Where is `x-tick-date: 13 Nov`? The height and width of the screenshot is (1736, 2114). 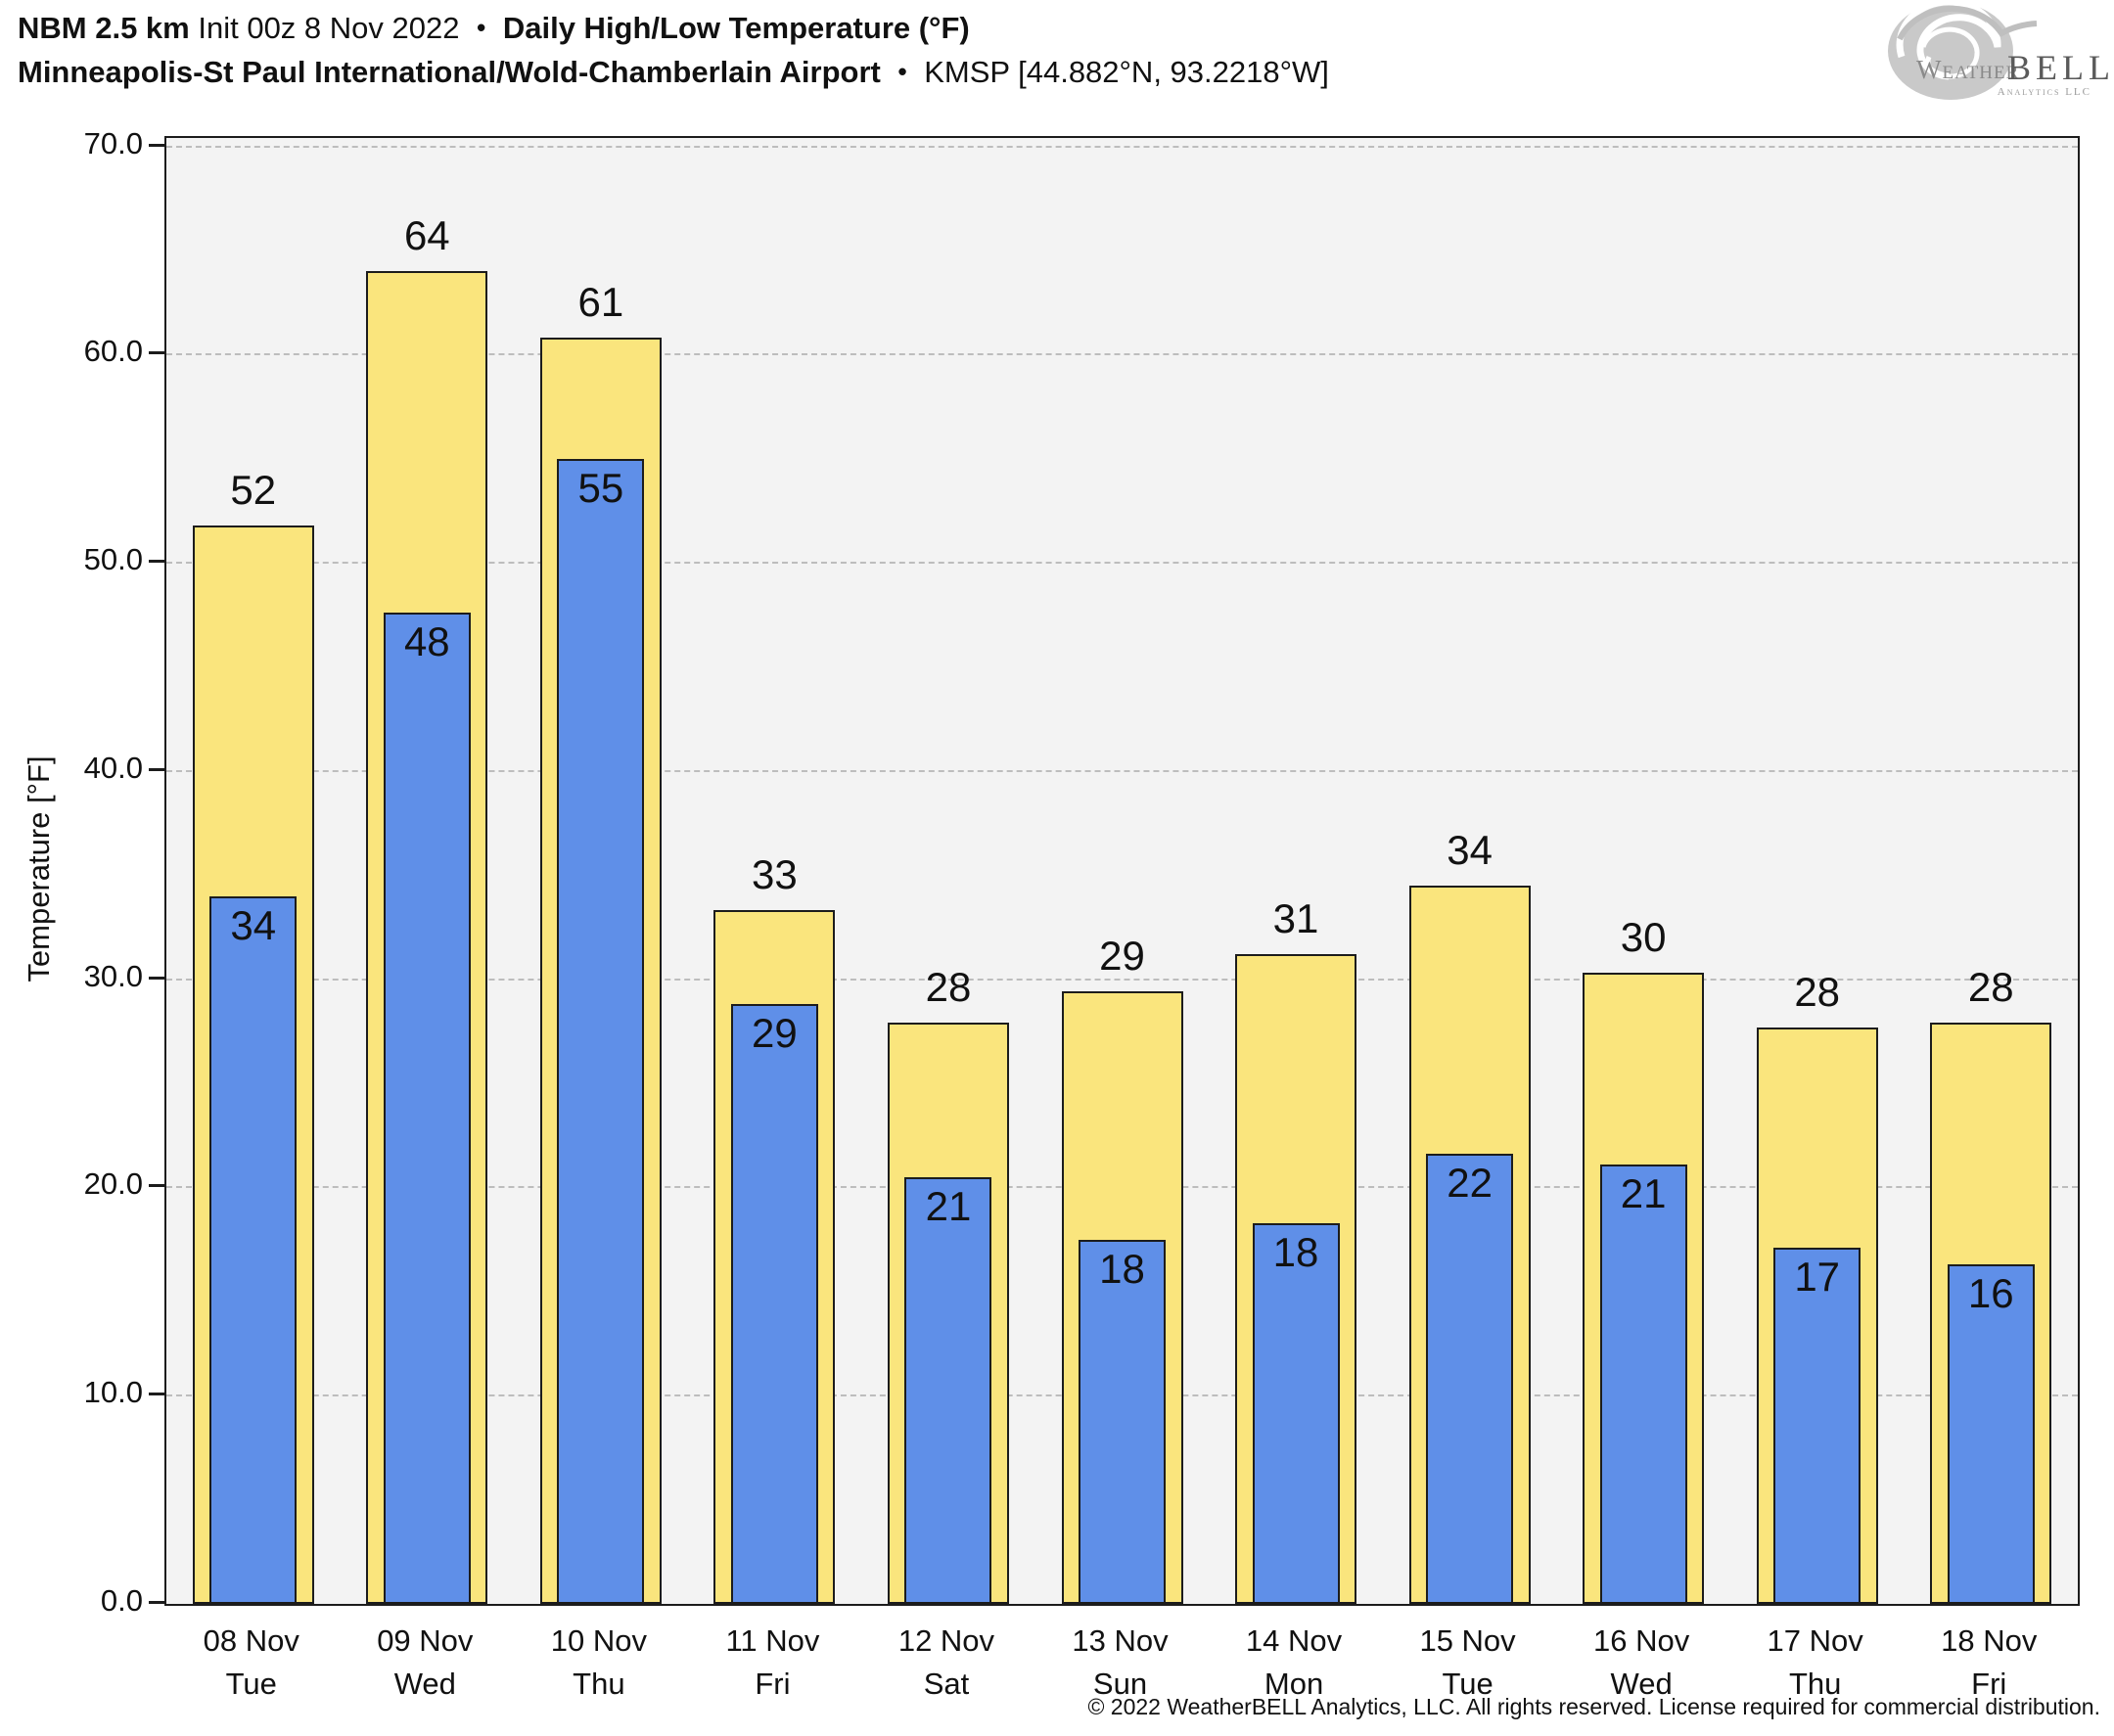
x-tick-date: 13 Nov is located at coordinates (1121, 1640).